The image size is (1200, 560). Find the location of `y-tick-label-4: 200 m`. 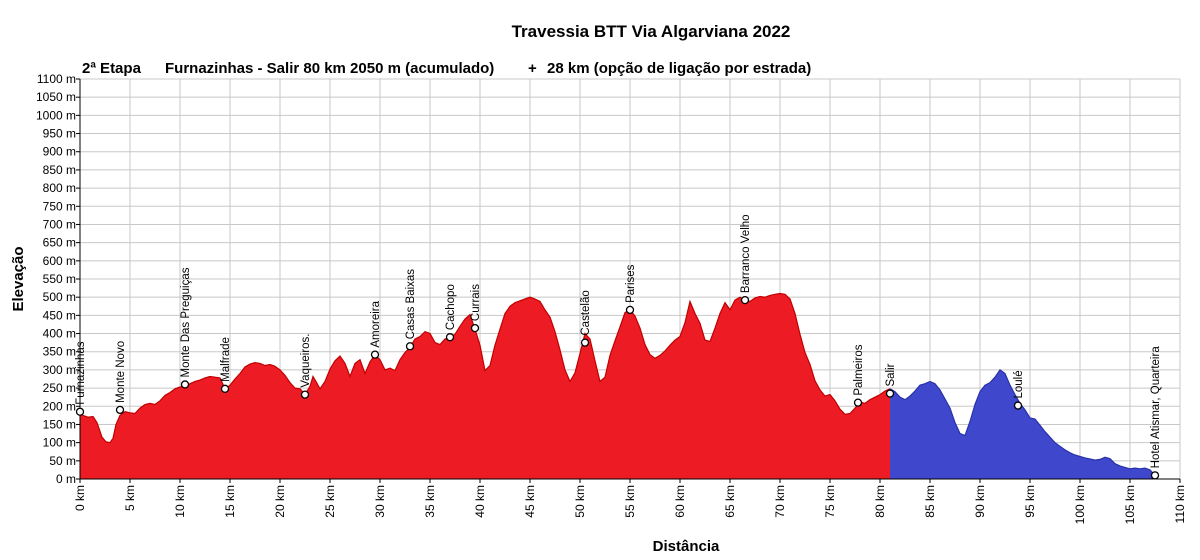

y-tick-label-4: 200 m is located at coordinates (59, 406).